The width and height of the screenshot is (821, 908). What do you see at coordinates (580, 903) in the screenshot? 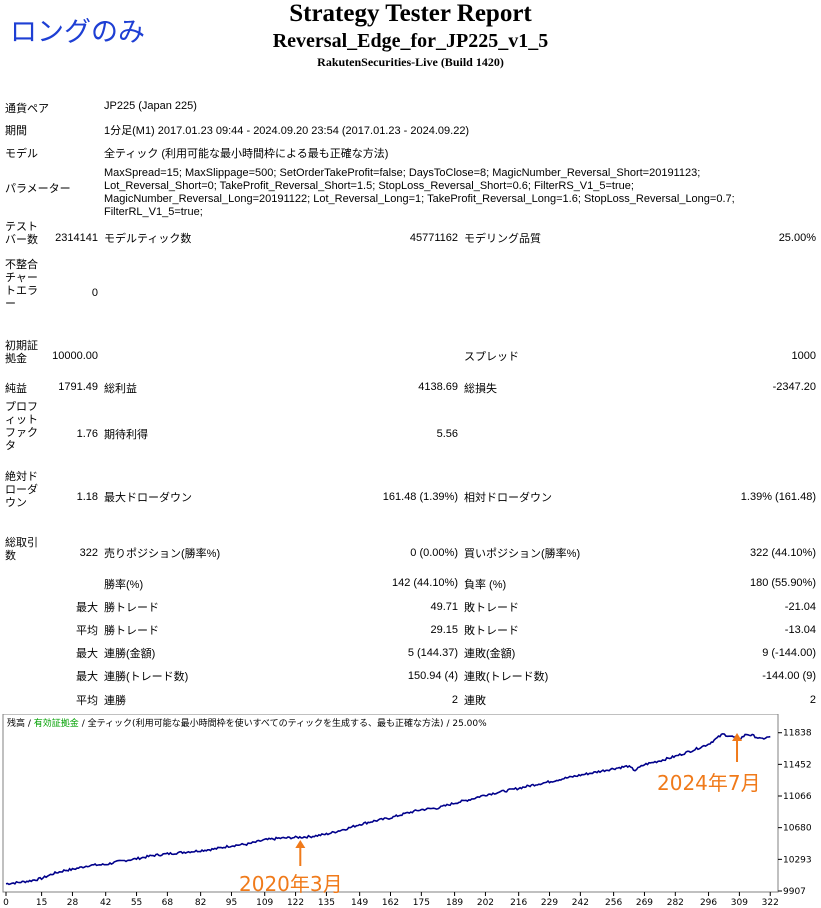
I see `x-tick-label: 242` at bounding box center [580, 903].